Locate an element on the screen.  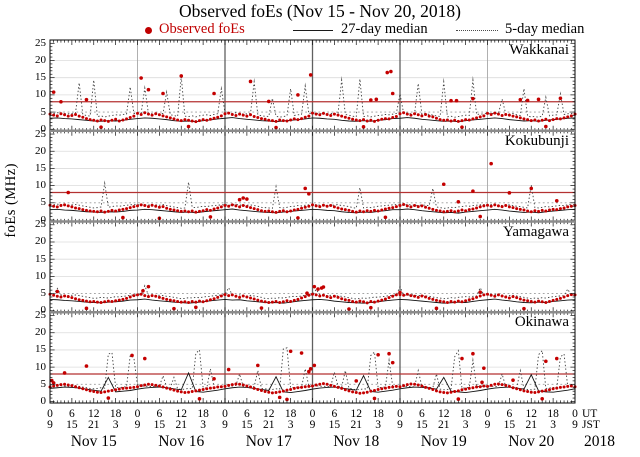
jst-axis-label: JST is located at coordinates (591, 425).